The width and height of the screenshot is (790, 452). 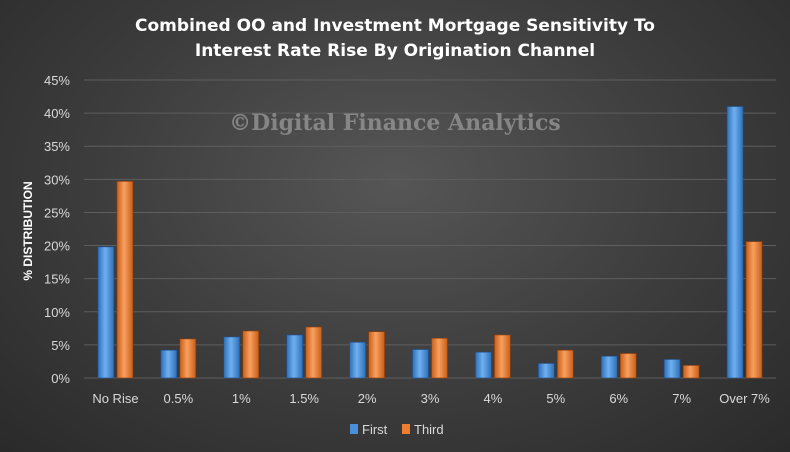 What do you see at coordinates (57, 229) in the screenshot?
I see `y-axis-ticks: 0% 5% 10% 15% 20% 25% 30% 35% 40% 45%` at bounding box center [57, 229].